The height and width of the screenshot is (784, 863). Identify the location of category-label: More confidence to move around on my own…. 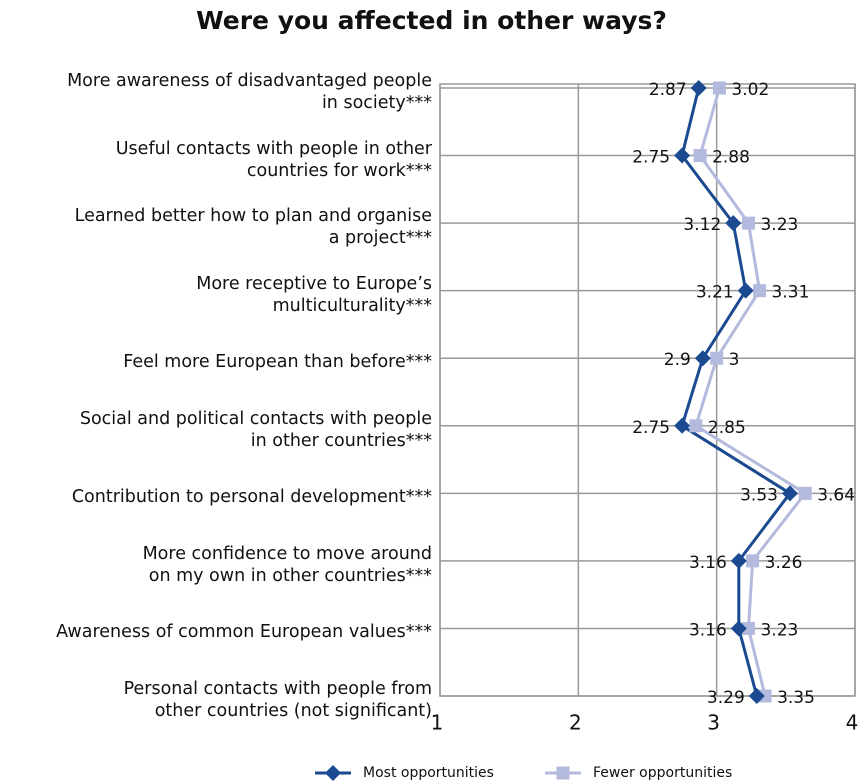
(287, 564).